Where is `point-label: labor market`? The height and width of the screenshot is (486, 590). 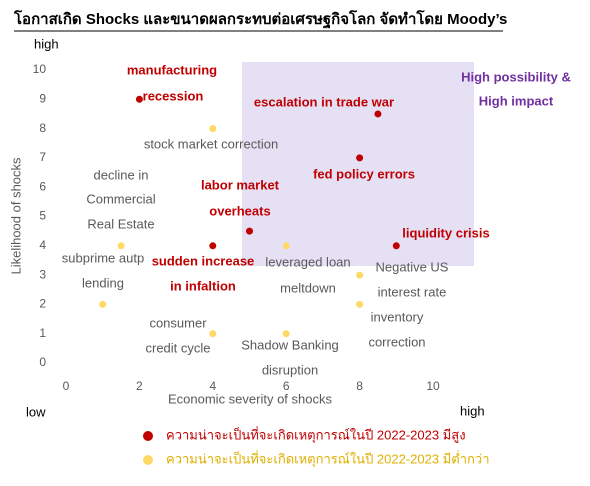 point-label: labor market is located at coordinates (240, 184).